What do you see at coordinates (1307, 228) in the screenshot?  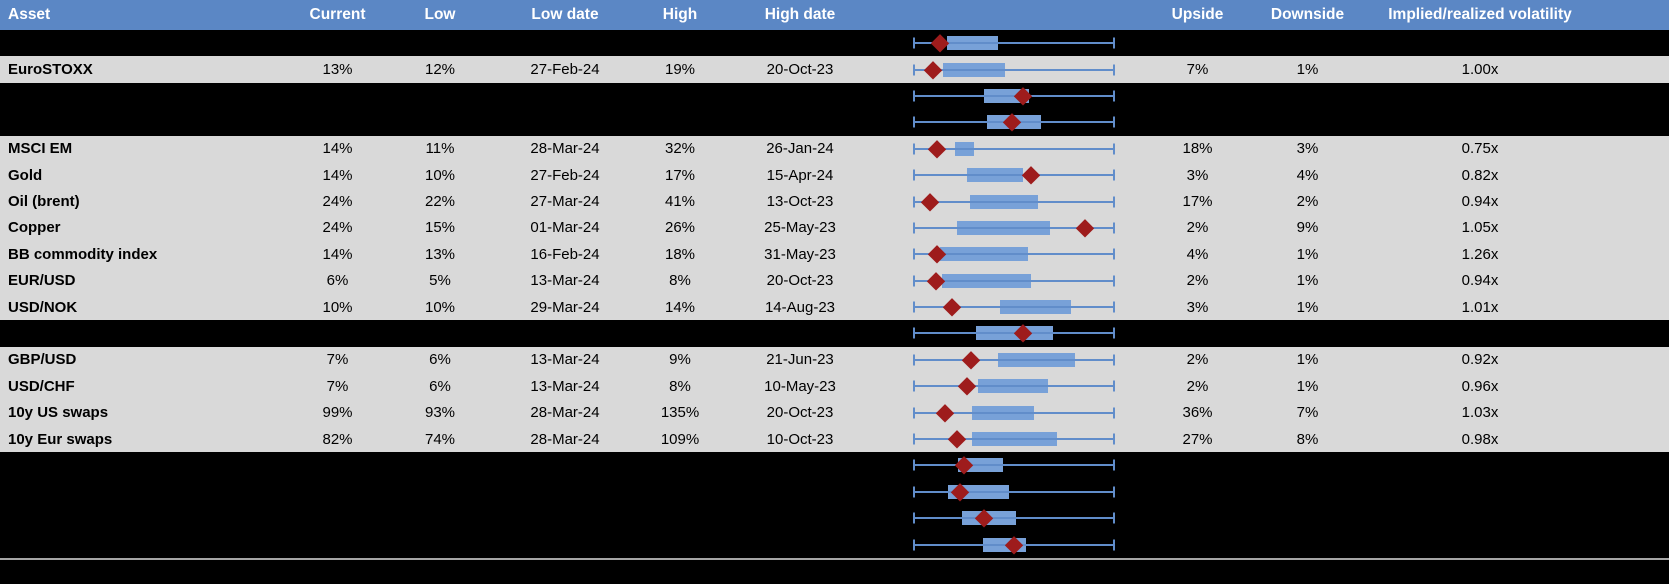 I see `downside-cell: 9%` at bounding box center [1307, 228].